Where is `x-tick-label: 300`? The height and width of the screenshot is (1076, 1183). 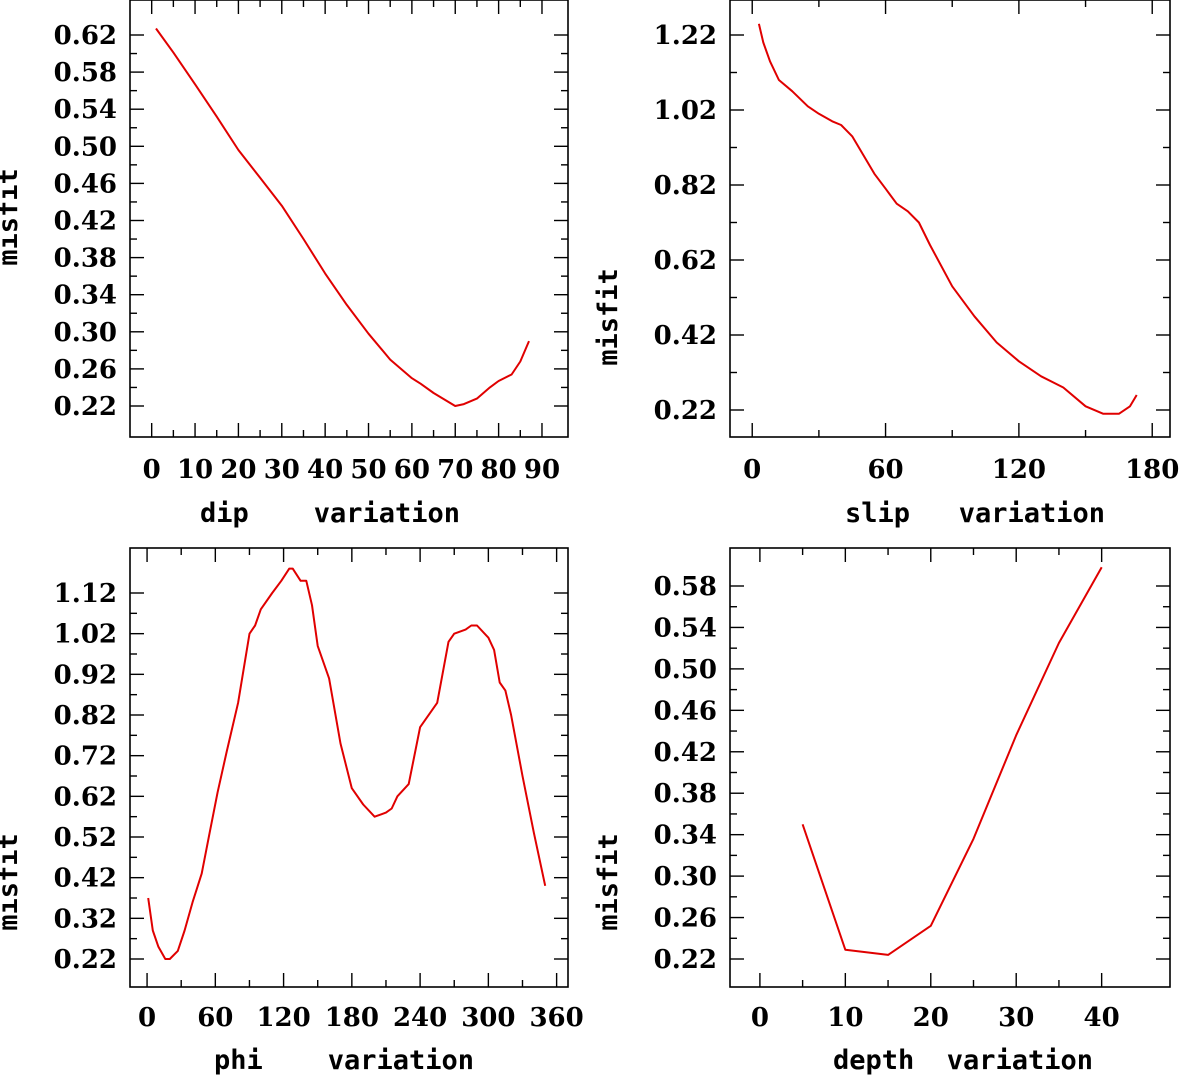 x-tick-label: 300 is located at coordinates (488, 1018).